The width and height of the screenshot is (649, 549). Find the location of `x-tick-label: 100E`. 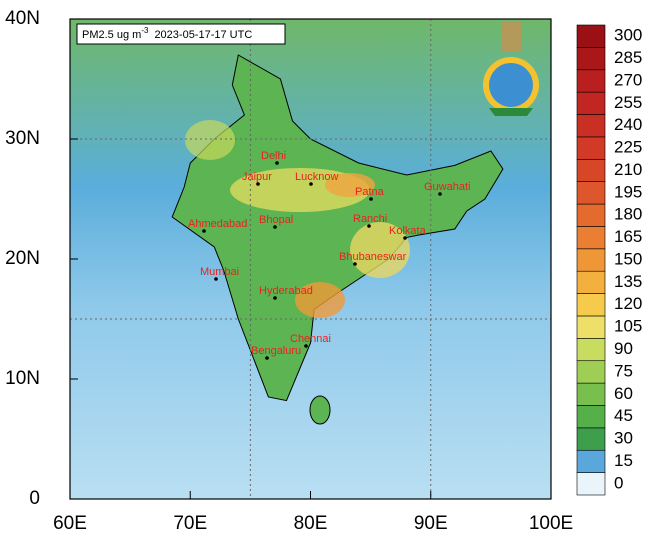

x-tick-label: 100E is located at coordinates (551, 523).